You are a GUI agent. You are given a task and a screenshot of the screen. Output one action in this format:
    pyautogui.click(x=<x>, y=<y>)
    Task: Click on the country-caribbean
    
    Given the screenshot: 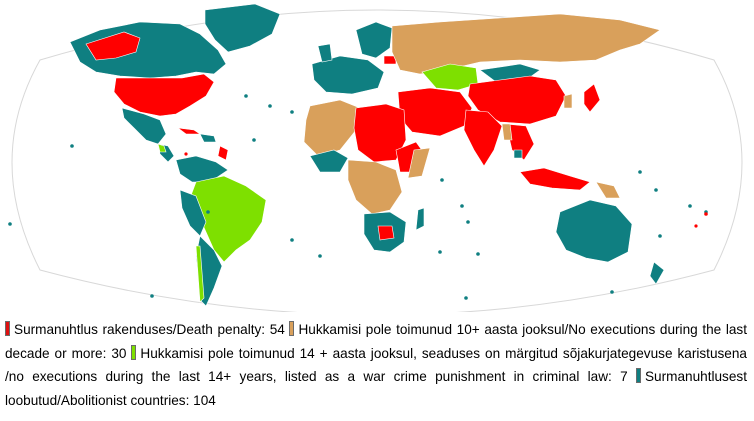 What is the action you would take?
    pyautogui.click(x=208, y=138)
    